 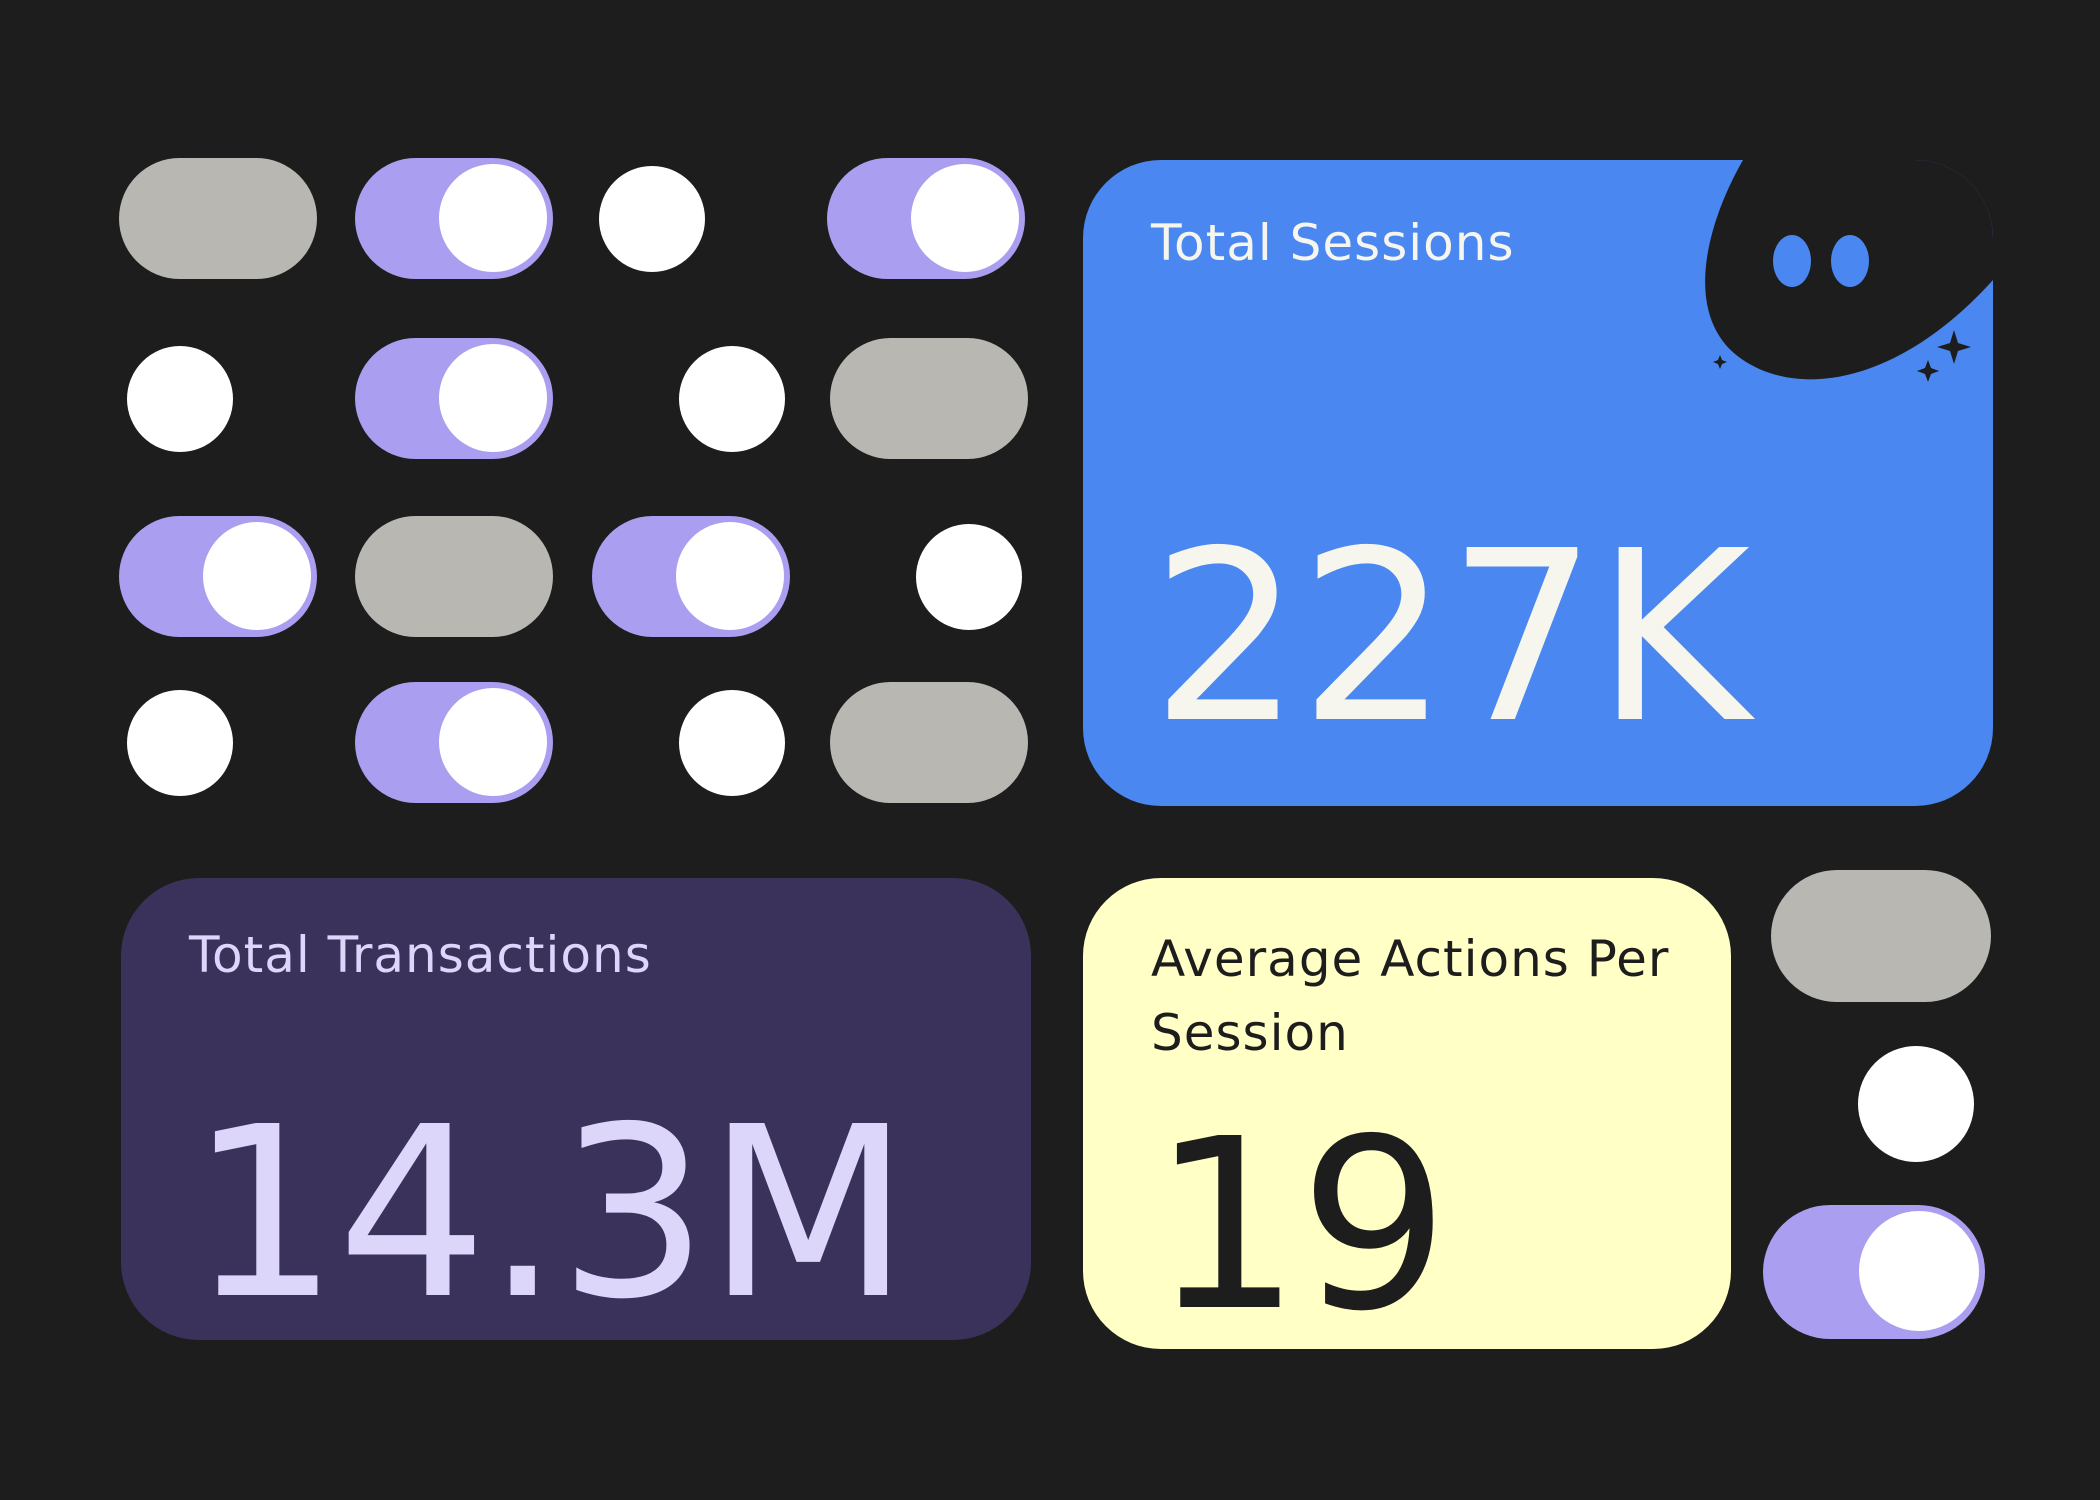 What do you see at coordinates (1410, 996) in the screenshot?
I see `average-label: Average Actions Per Session` at bounding box center [1410, 996].